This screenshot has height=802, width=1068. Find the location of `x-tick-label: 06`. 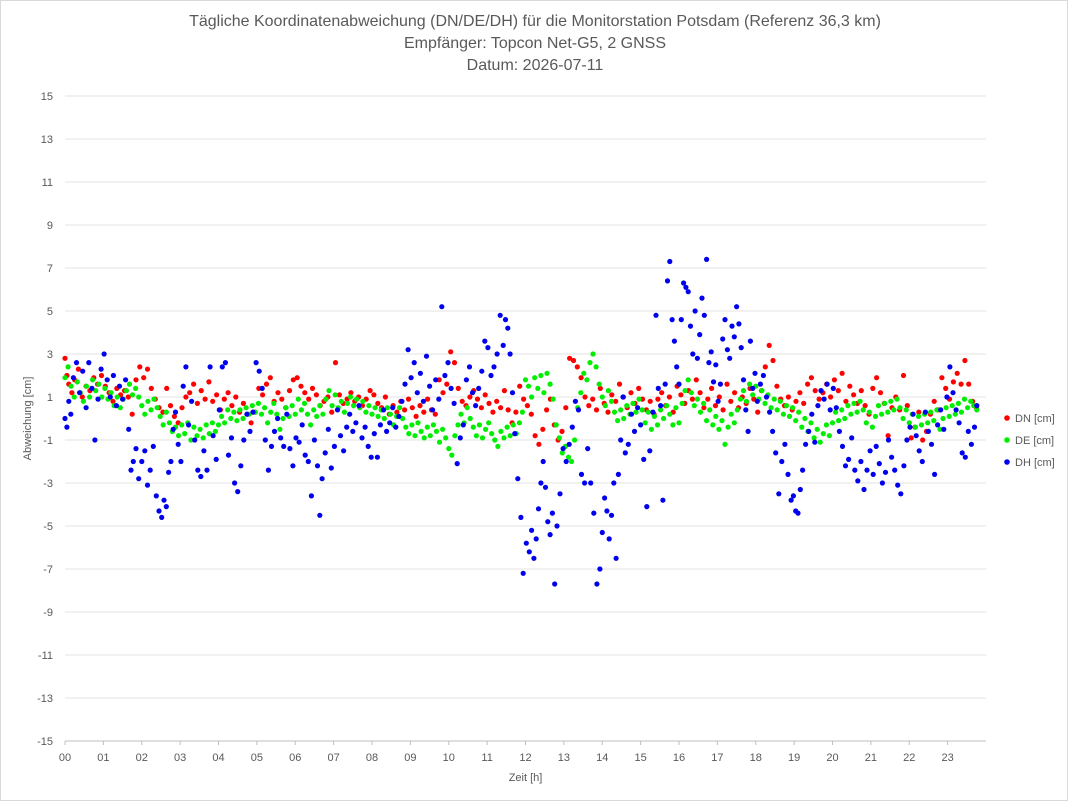

x-tick-label: 06 is located at coordinates (295, 758).